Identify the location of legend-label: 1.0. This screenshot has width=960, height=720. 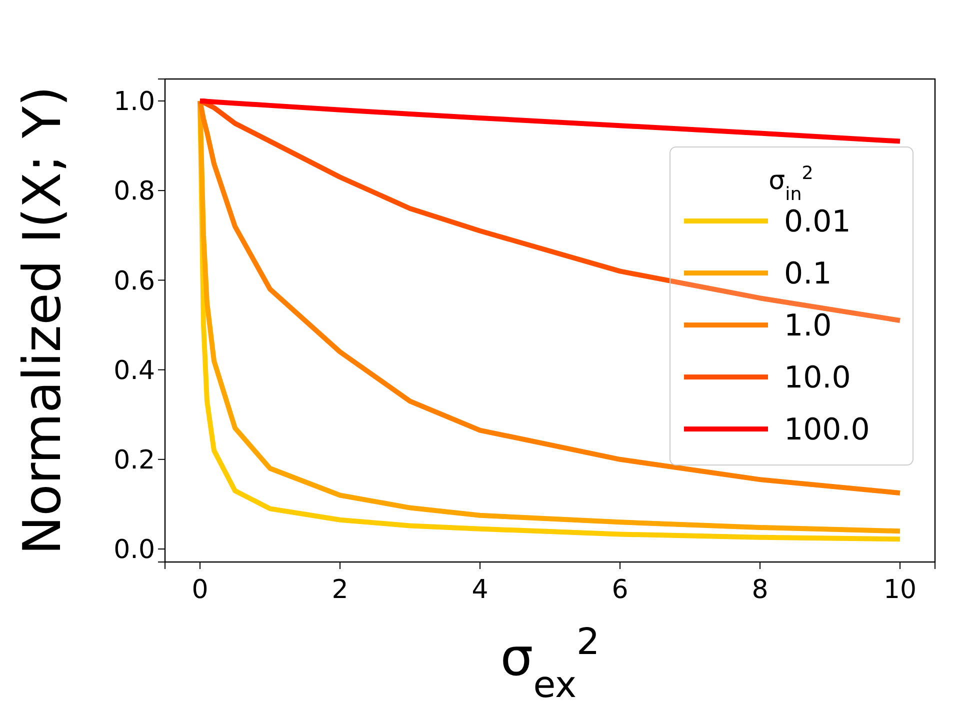
(808, 326).